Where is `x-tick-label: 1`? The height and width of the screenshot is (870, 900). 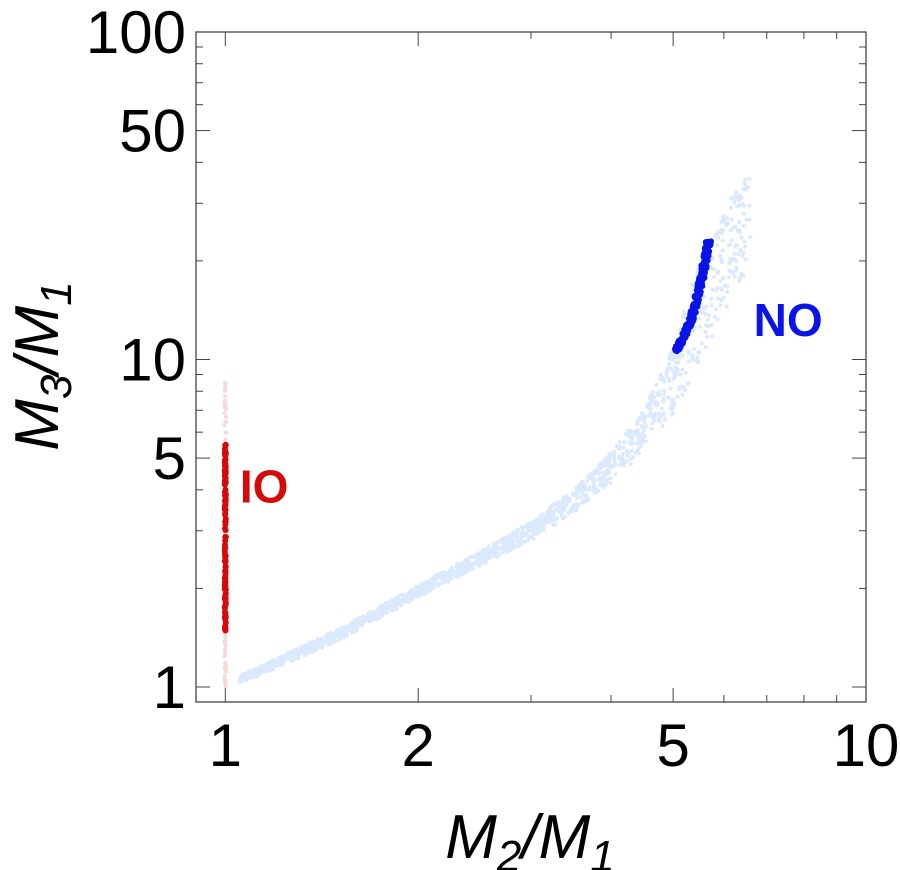 x-tick-label: 1 is located at coordinates (225, 745).